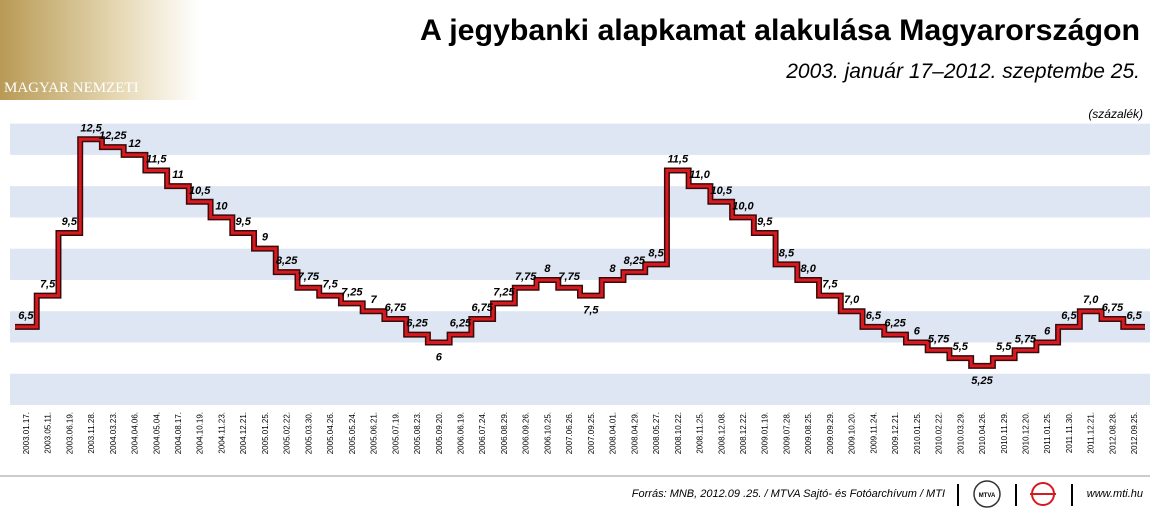 This screenshot has height=517, width=1150. I want to click on unit-label: (százalék), so click(1115, 114).